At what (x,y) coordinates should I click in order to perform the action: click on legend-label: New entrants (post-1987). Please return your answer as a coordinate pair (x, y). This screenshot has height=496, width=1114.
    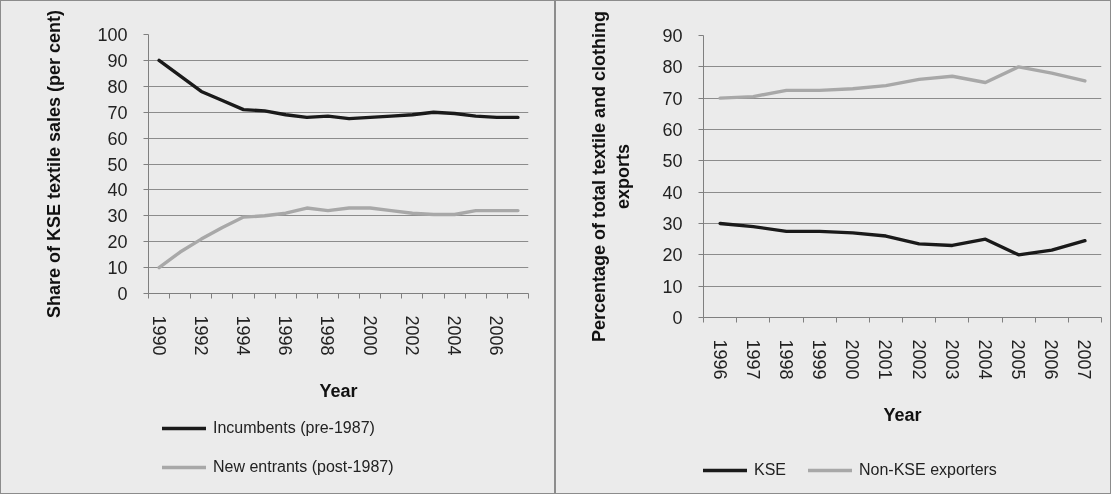
    Looking at the image, I should click on (303, 467).